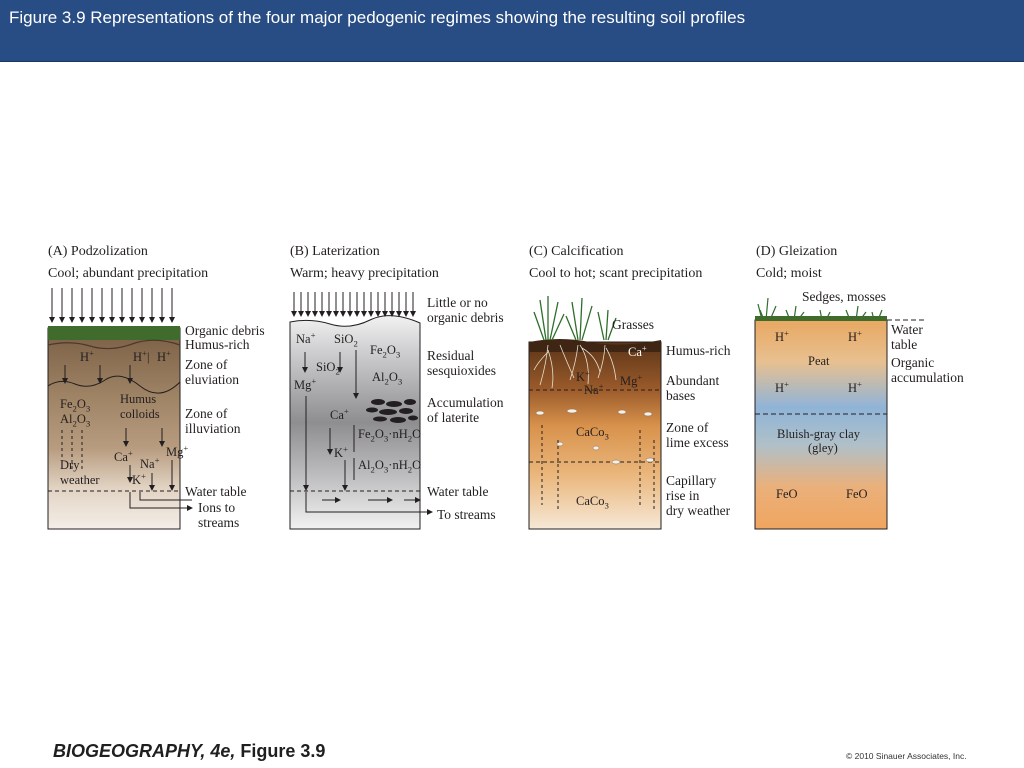 The height and width of the screenshot is (768, 1024). What do you see at coordinates (592, 433) in the screenshot?
I see `panel-c-caco3-upper: CaCo3` at bounding box center [592, 433].